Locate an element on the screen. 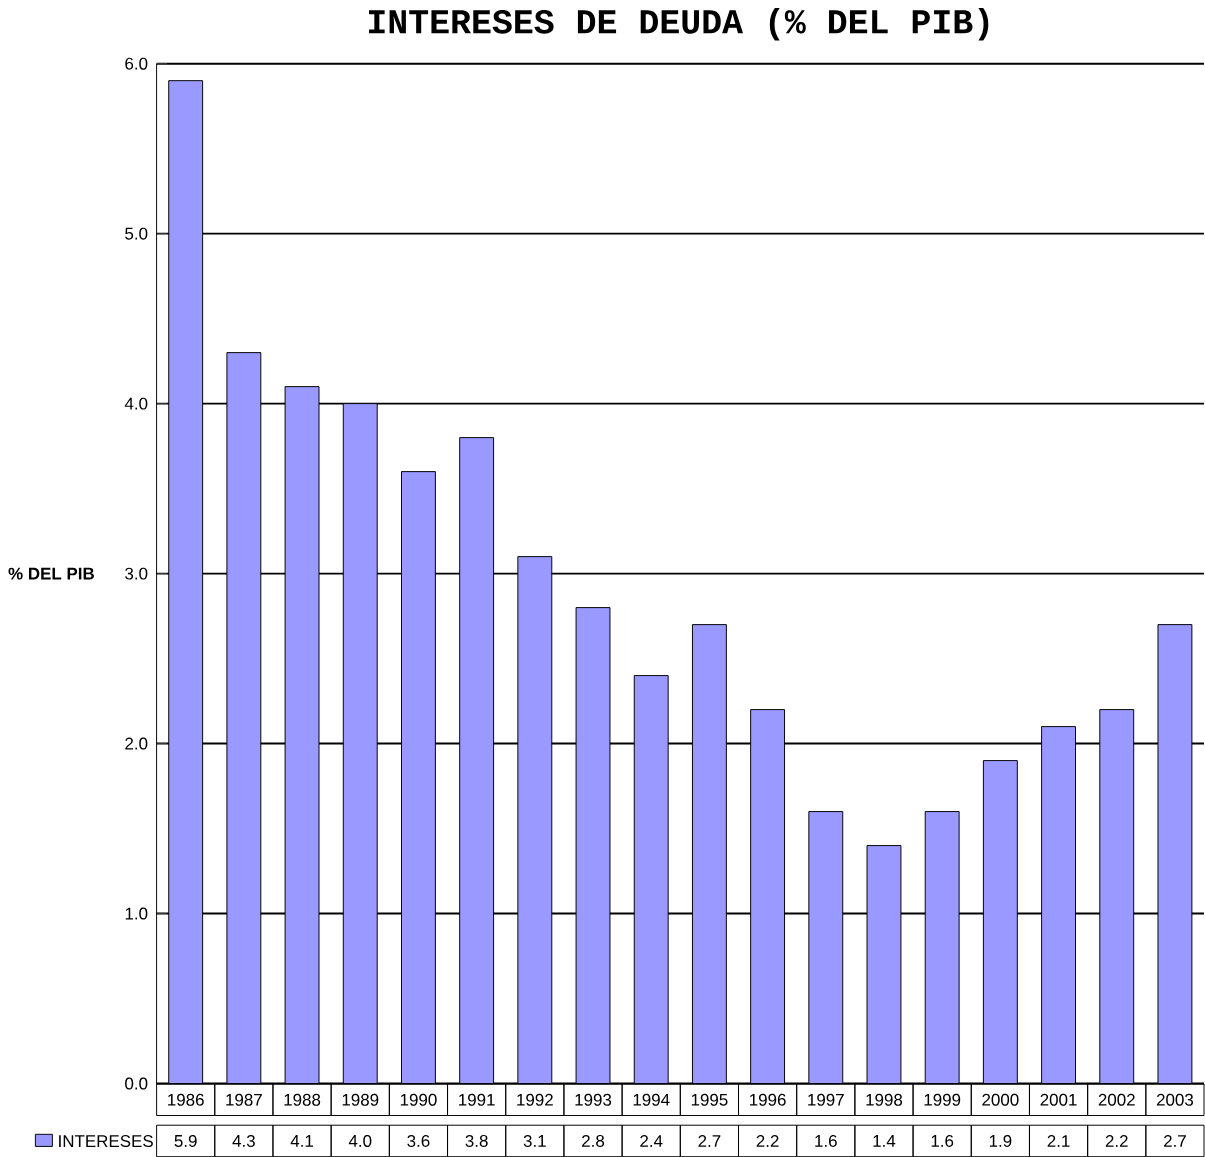 The image size is (1205, 1157). x-tick-label: 1993 is located at coordinates (593, 1099).